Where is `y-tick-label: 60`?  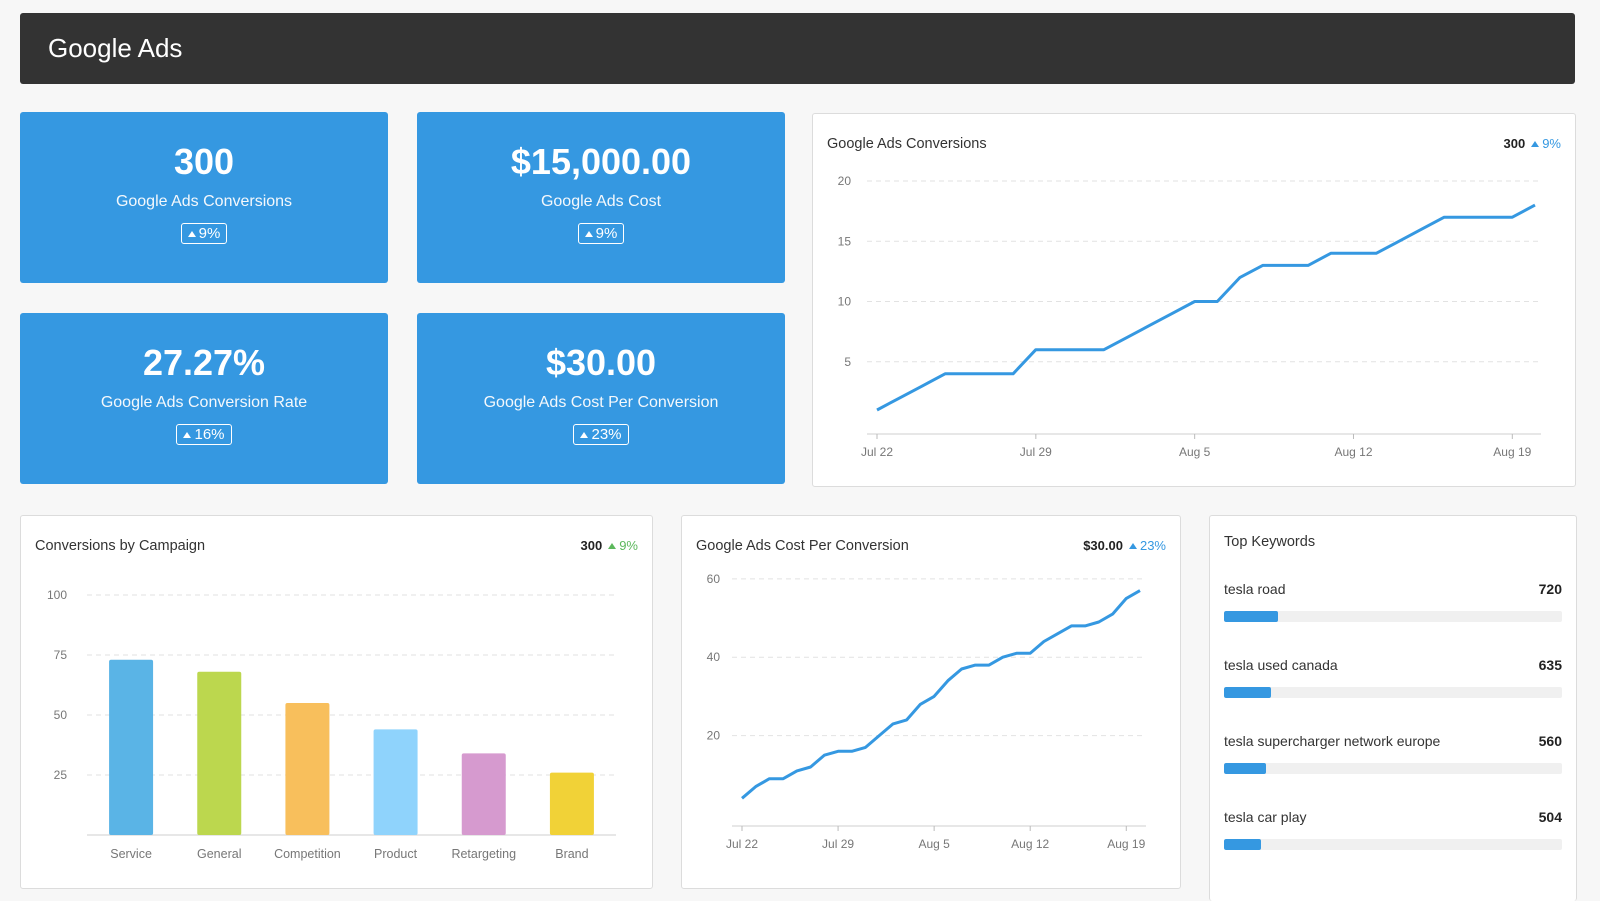
y-tick-label: 60 is located at coordinates (714, 579).